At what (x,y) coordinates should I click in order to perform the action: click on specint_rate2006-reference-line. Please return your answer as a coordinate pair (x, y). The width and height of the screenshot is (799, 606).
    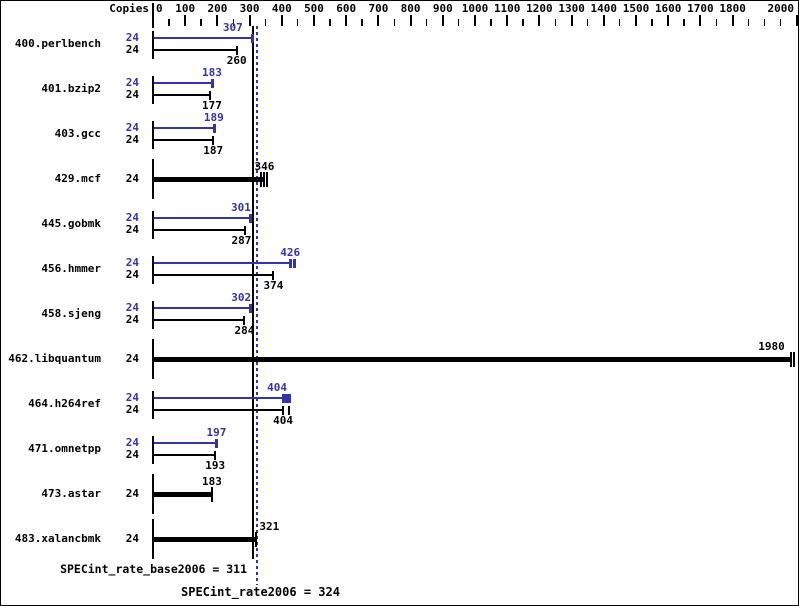
    Looking at the image, I should click on (257, 305).